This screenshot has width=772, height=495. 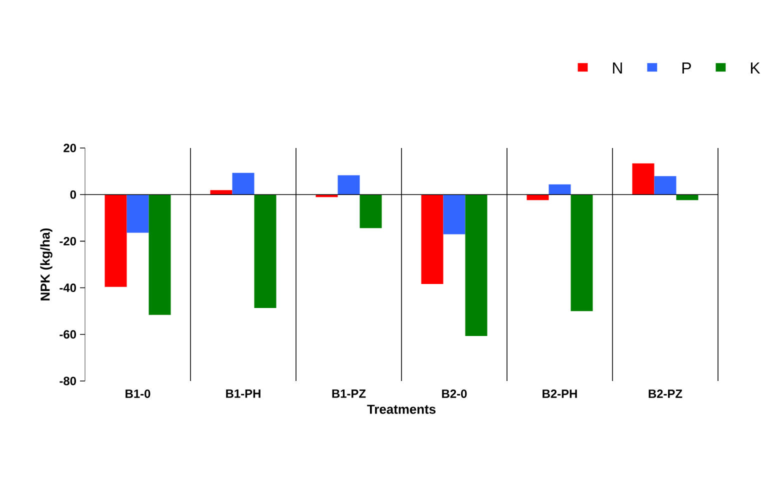 I want to click on y-tick-label: 0, so click(x=73, y=194).